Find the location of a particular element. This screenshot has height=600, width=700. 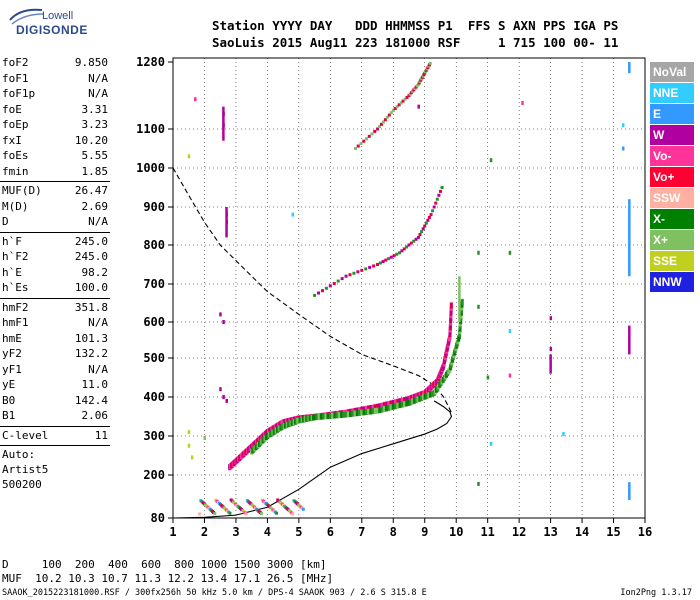

param-row: h`Es 100.0 is located at coordinates (55, 288).